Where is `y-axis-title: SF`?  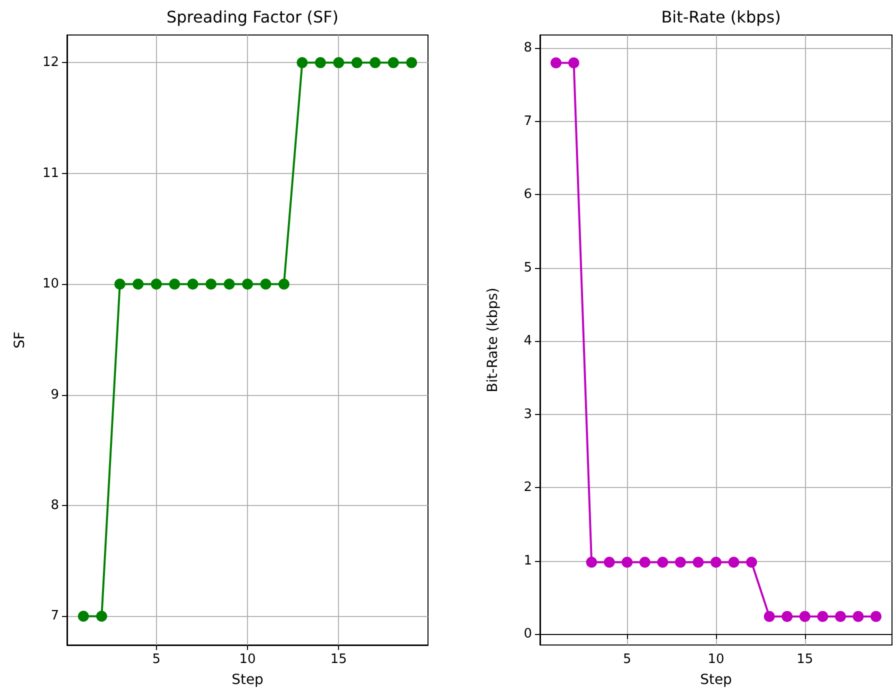
y-axis-title: SF is located at coordinates (20, 340).